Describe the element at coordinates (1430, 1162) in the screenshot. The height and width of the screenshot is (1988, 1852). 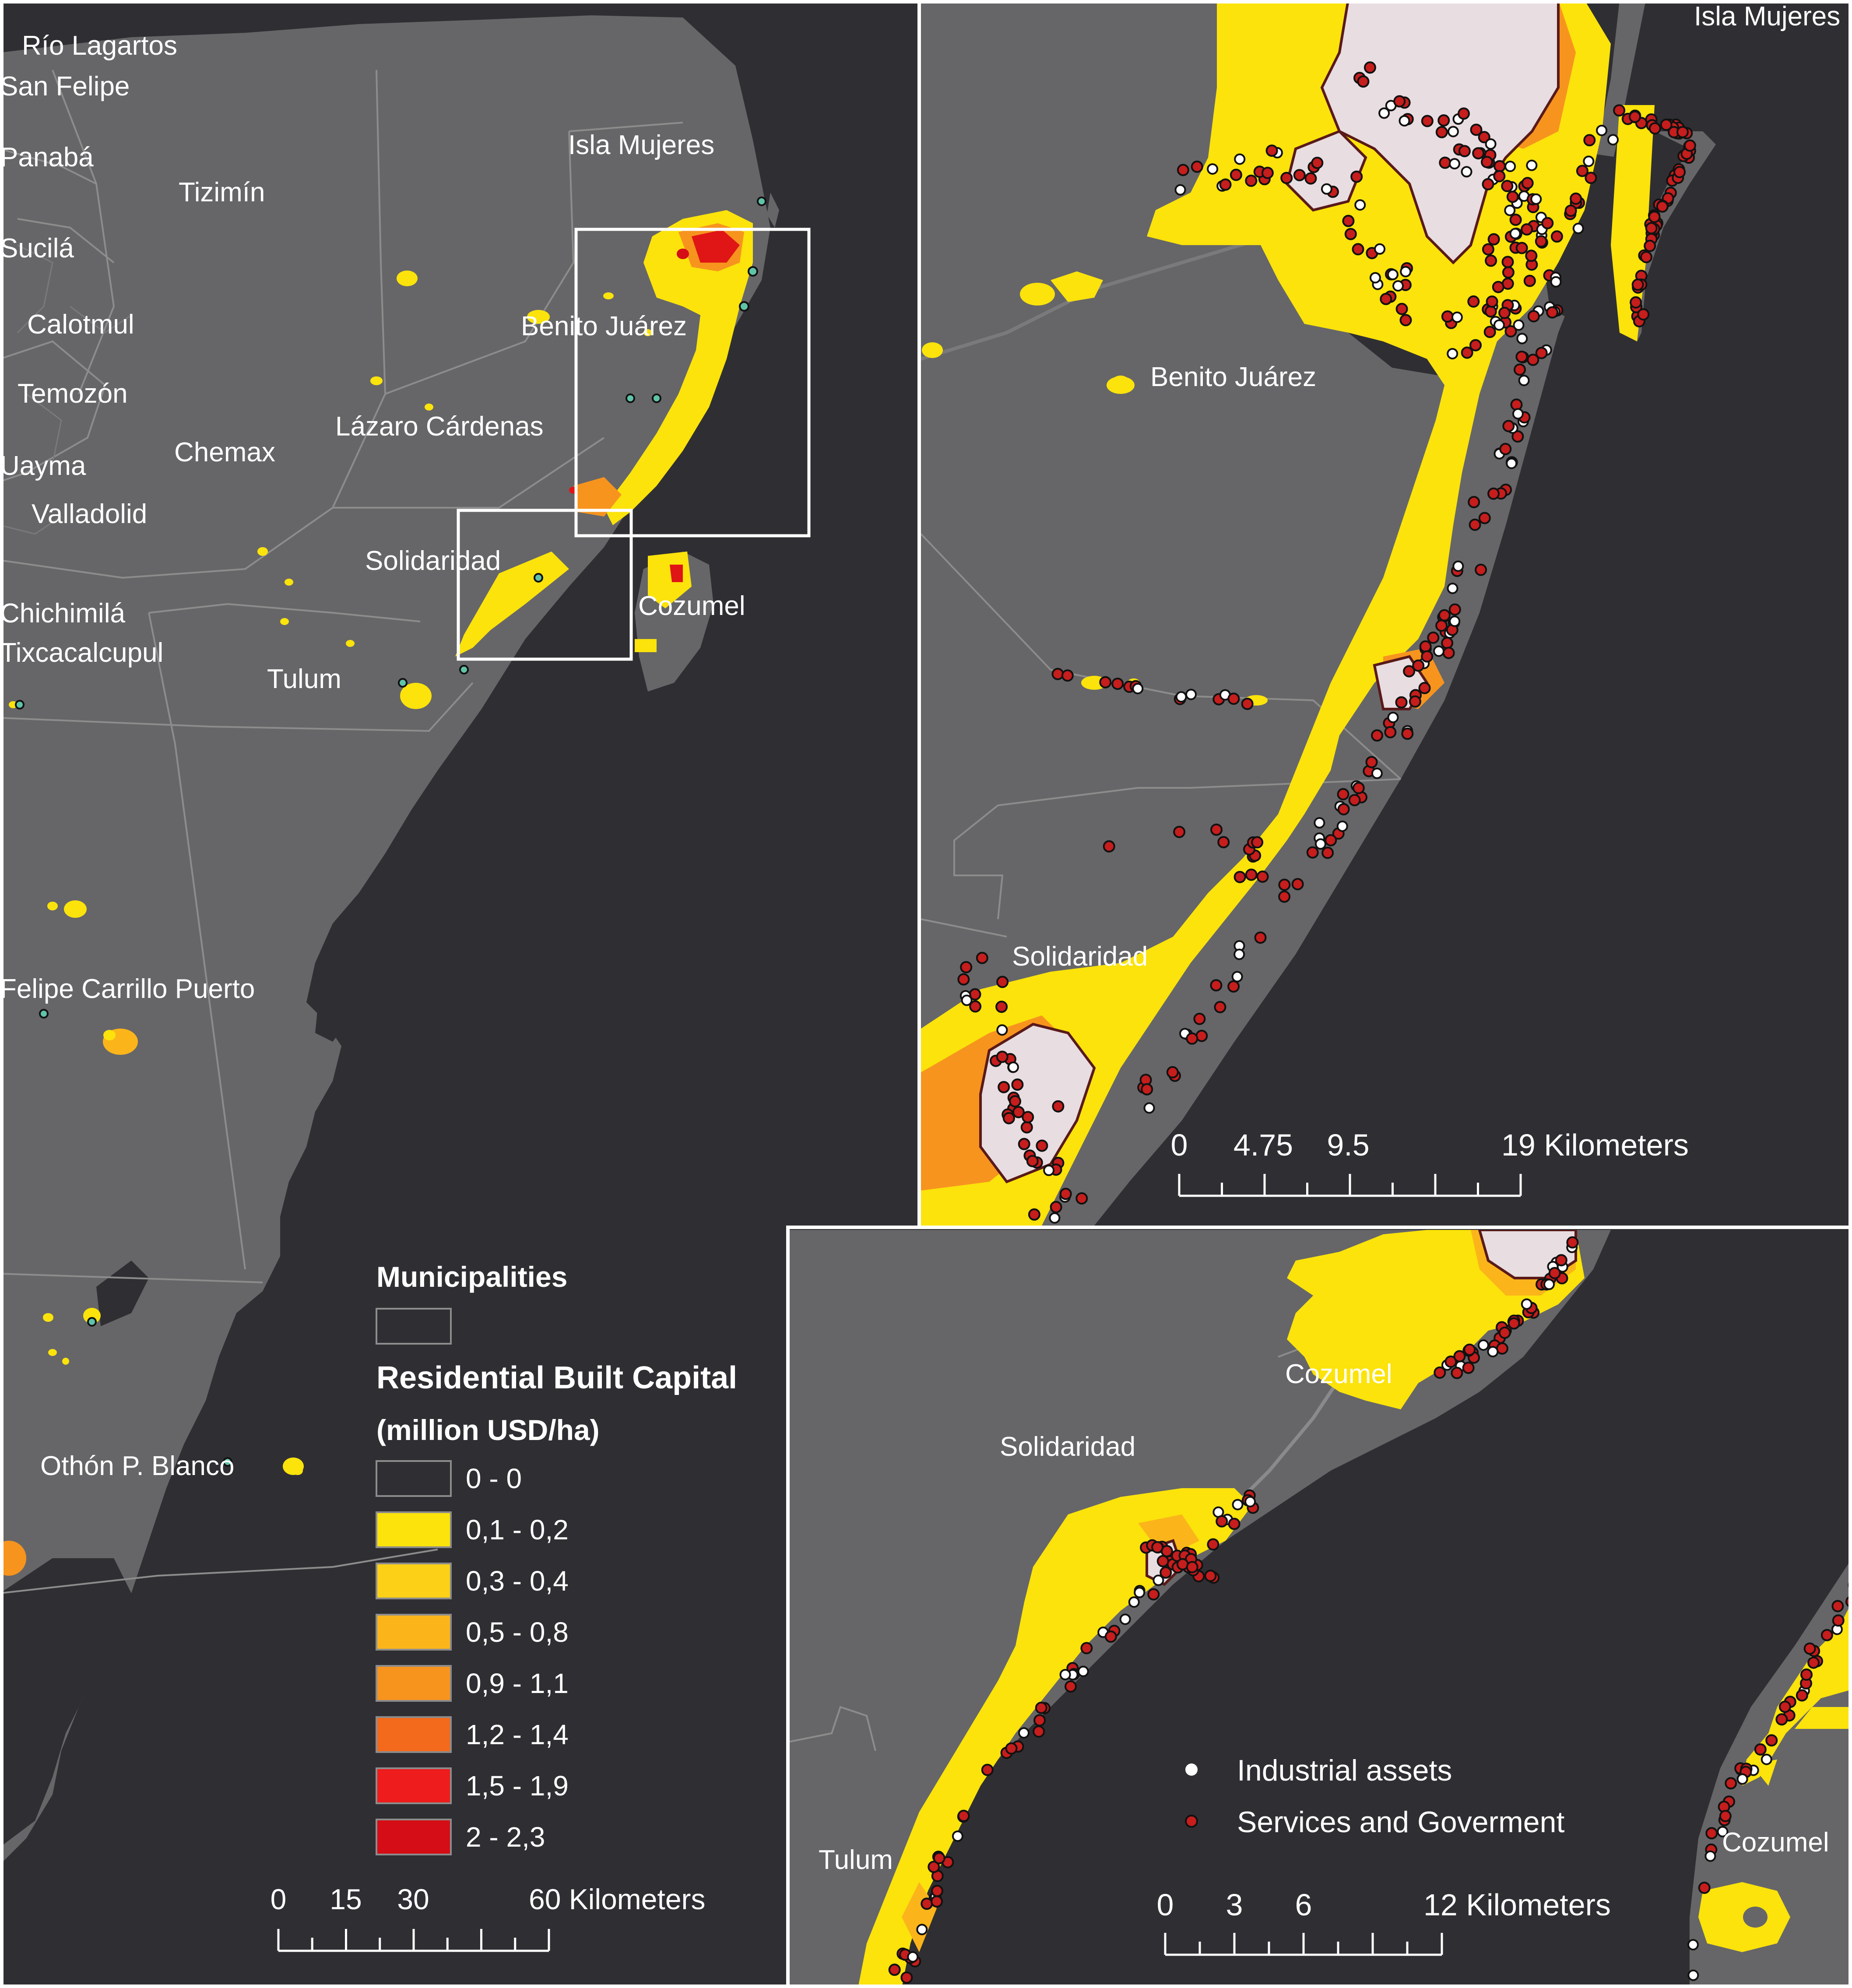
I see `inset-north-scale-bar: 0 4.75 9.5 19 Kilometers` at that location.